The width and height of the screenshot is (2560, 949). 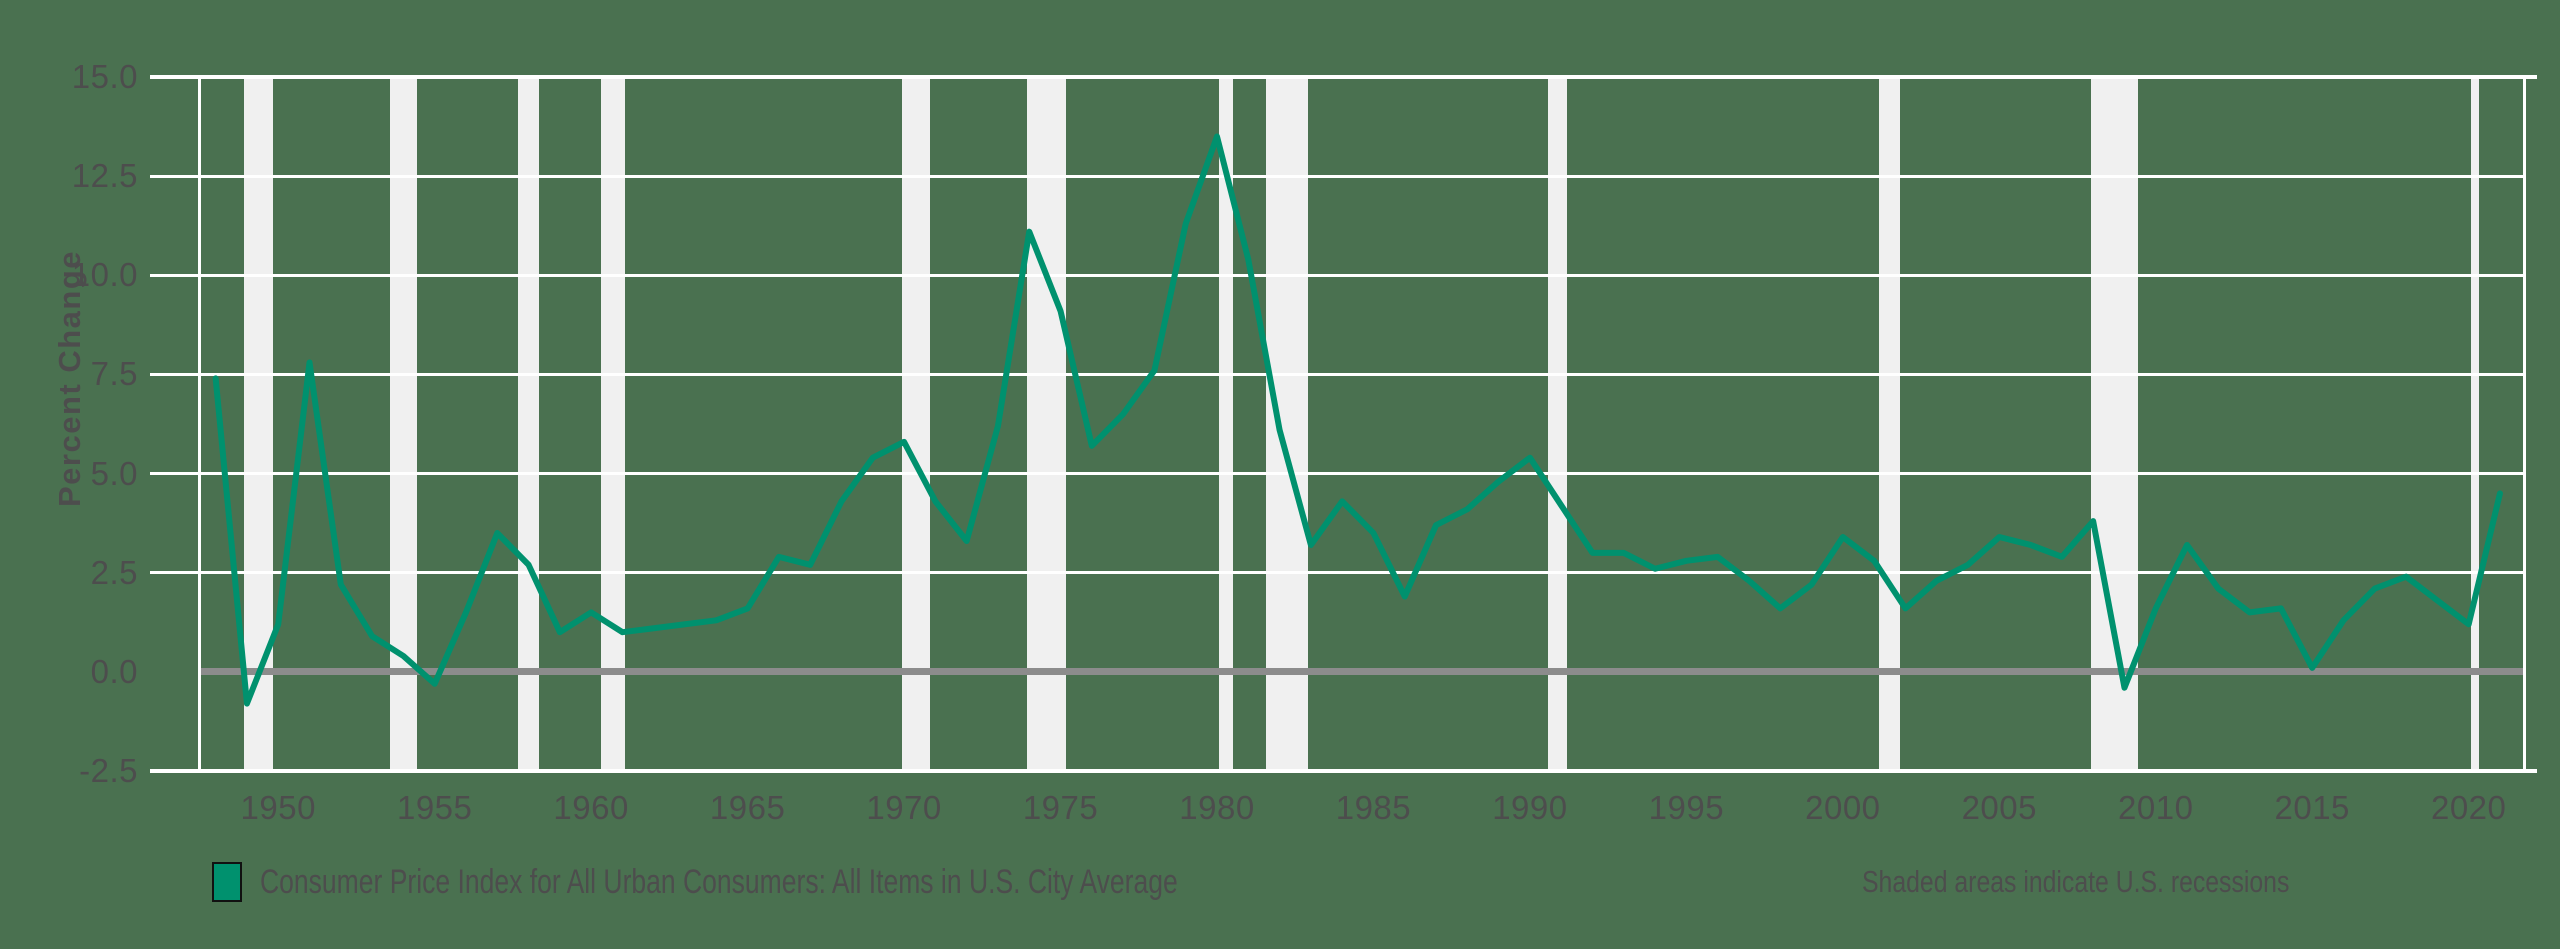 What do you see at coordinates (1343, 77) in the screenshot?
I see `top-spine` at bounding box center [1343, 77].